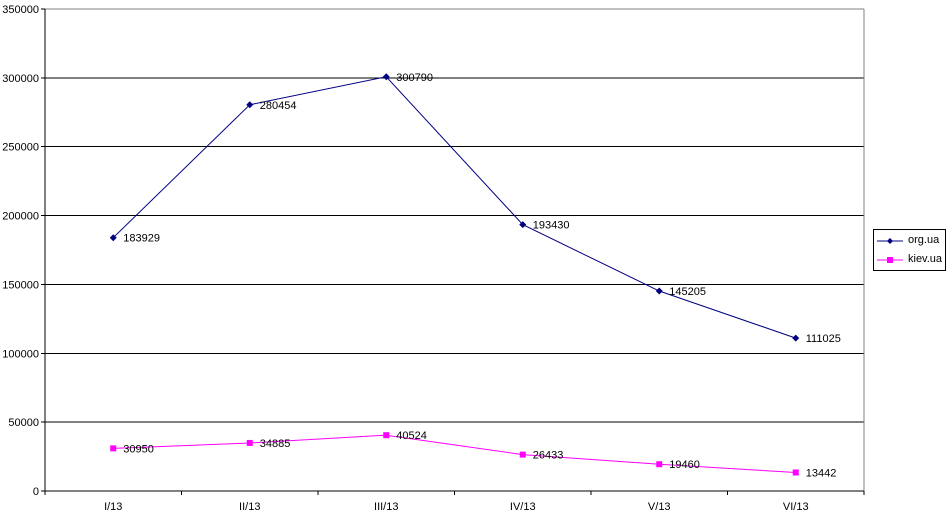  I want to click on org-ua-data-label: 280454, so click(278, 106).